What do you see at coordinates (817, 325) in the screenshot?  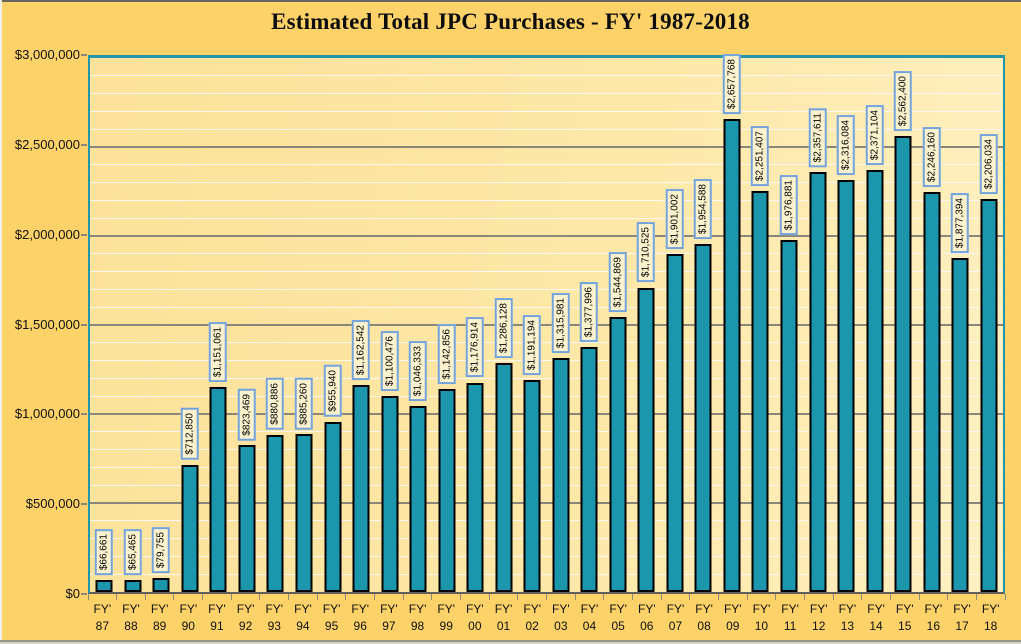 I see `bar-cell: $2,357,611` at bounding box center [817, 325].